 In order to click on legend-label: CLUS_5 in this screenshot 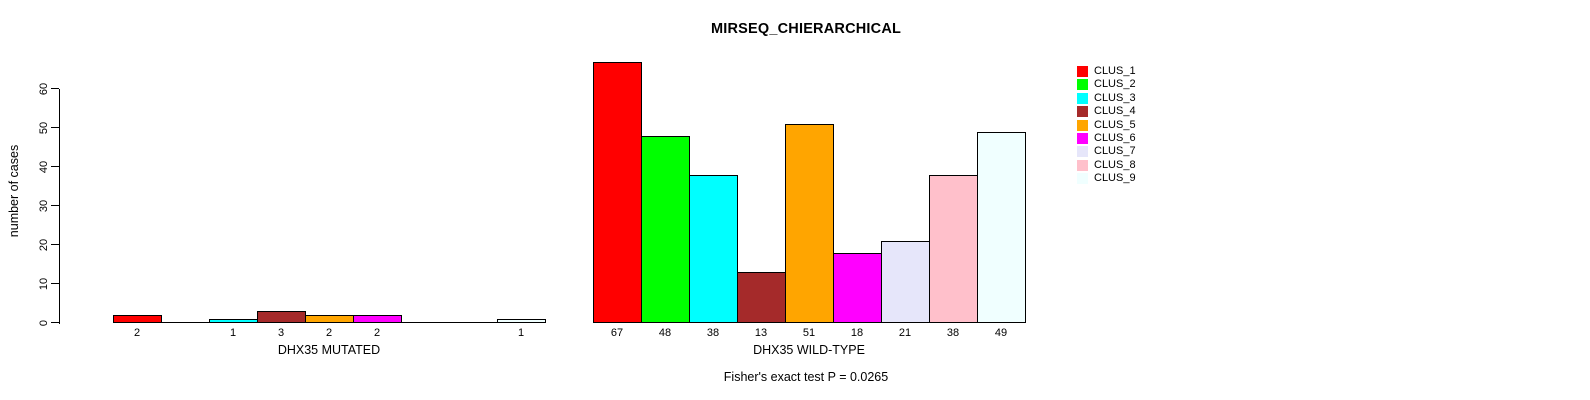, I will do `click(1115, 125)`.